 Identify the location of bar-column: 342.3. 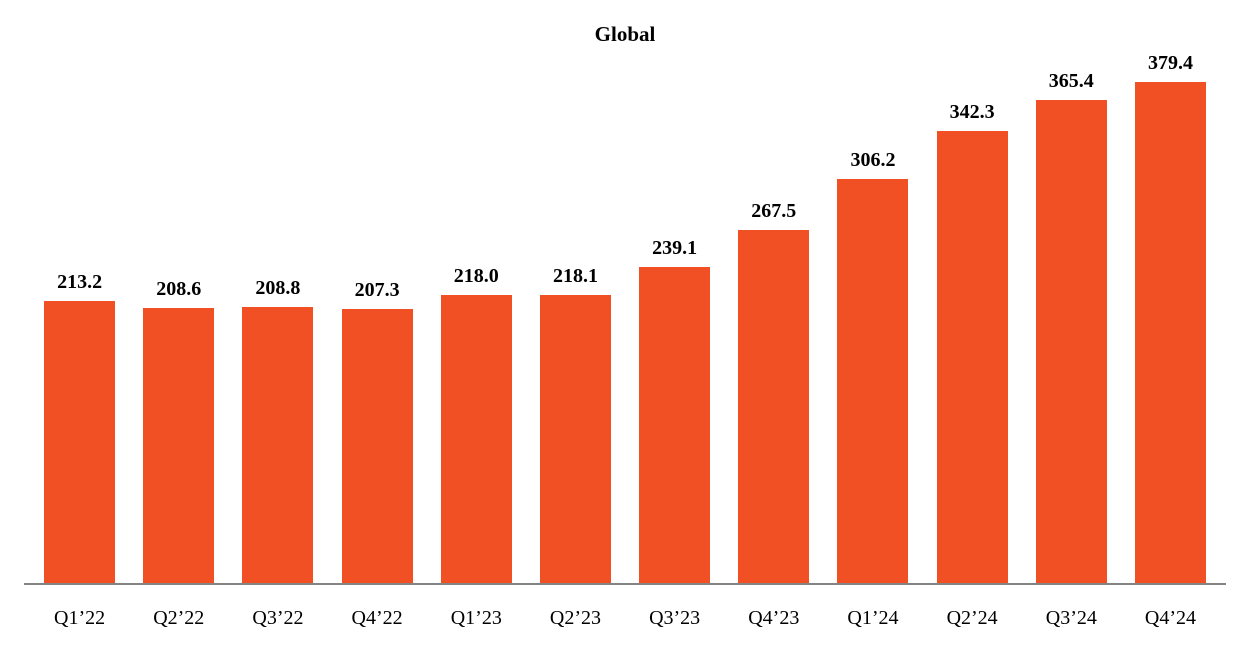
(972, 313).